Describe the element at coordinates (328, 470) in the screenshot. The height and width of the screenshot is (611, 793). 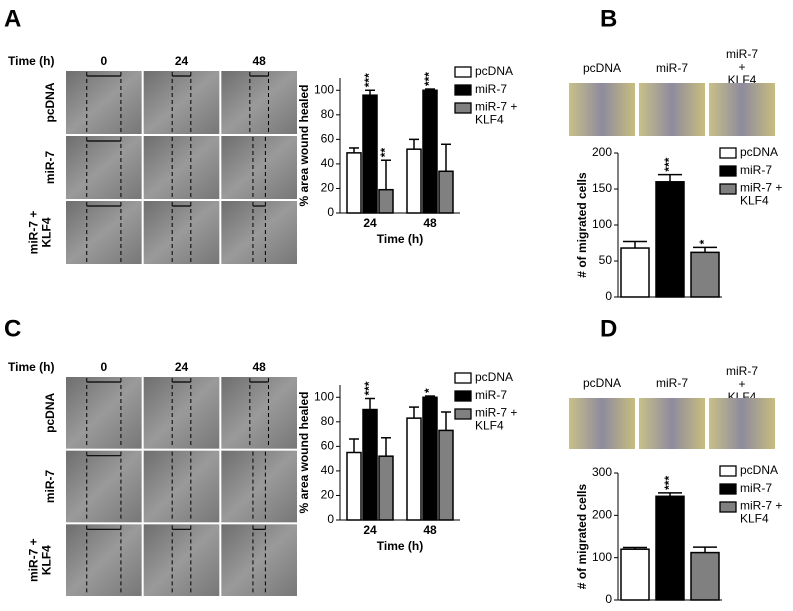
I see `y-tick-label: 40` at that location.